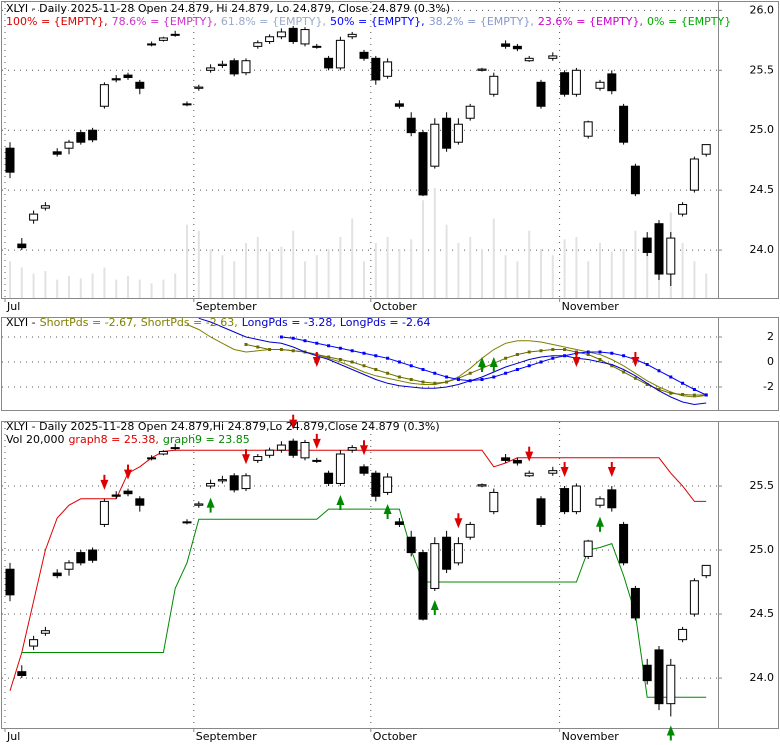 The image size is (780, 745). I want to click on header-item: 78.6% = {EMPTY},, so click(164, 21).